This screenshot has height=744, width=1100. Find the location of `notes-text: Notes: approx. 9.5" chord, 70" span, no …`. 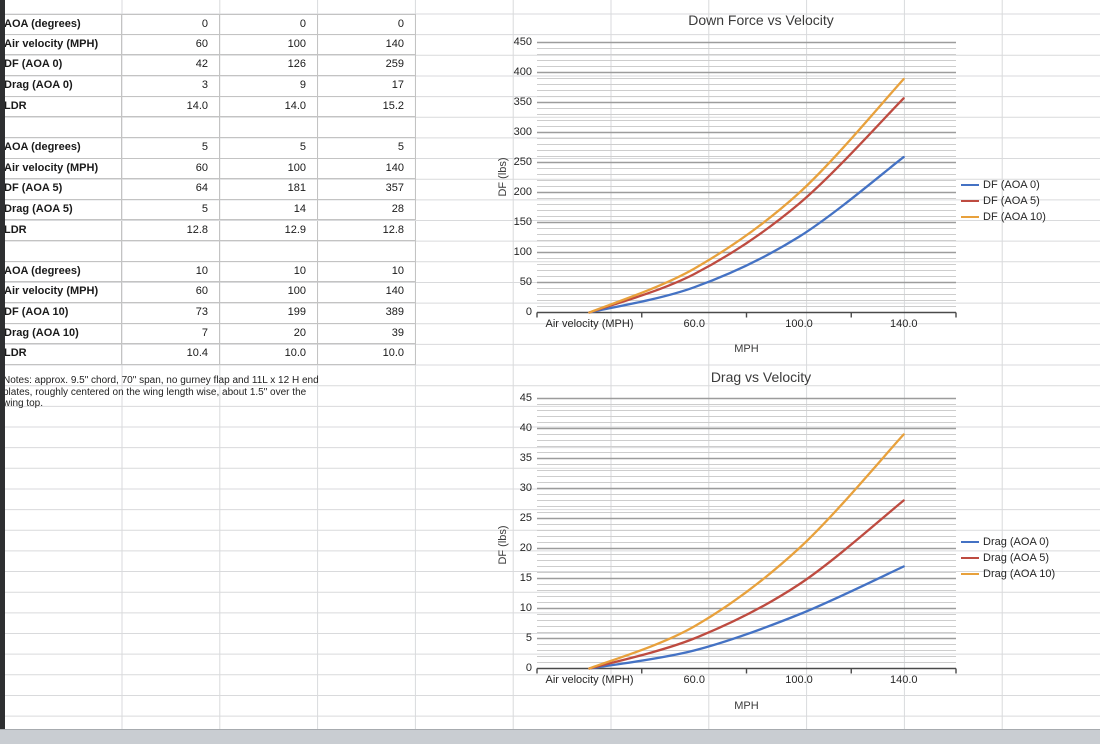

notes-text: Notes: approx. 9.5" chord, 70" span, no … is located at coordinates (161, 392).